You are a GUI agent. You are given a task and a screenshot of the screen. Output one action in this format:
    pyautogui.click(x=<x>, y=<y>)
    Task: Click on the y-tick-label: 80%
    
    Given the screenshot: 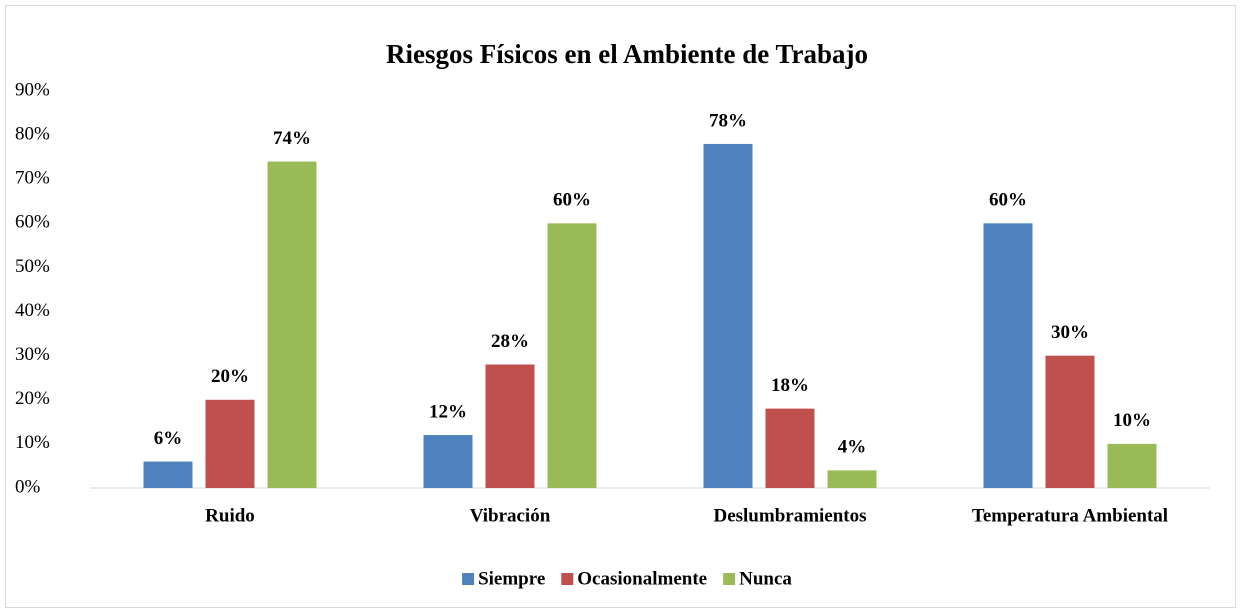 What is the action you would take?
    pyautogui.click(x=32, y=133)
    